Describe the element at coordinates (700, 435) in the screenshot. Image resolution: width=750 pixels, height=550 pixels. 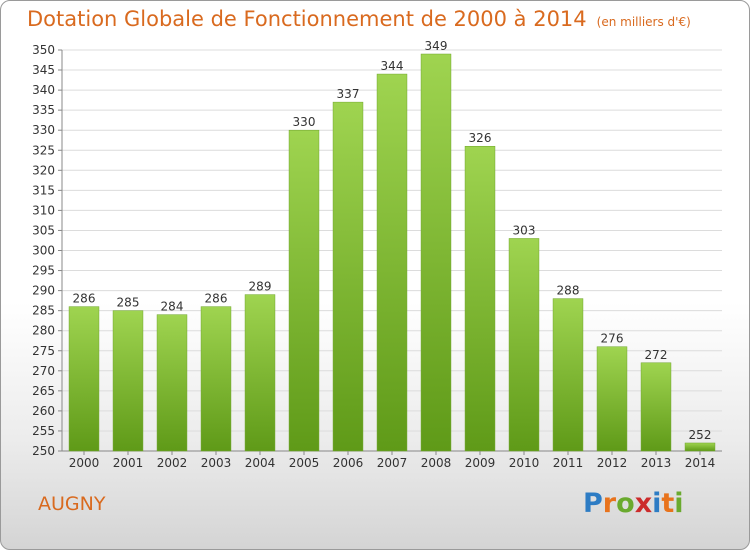
I see `value-label-2014: 252` at that location.